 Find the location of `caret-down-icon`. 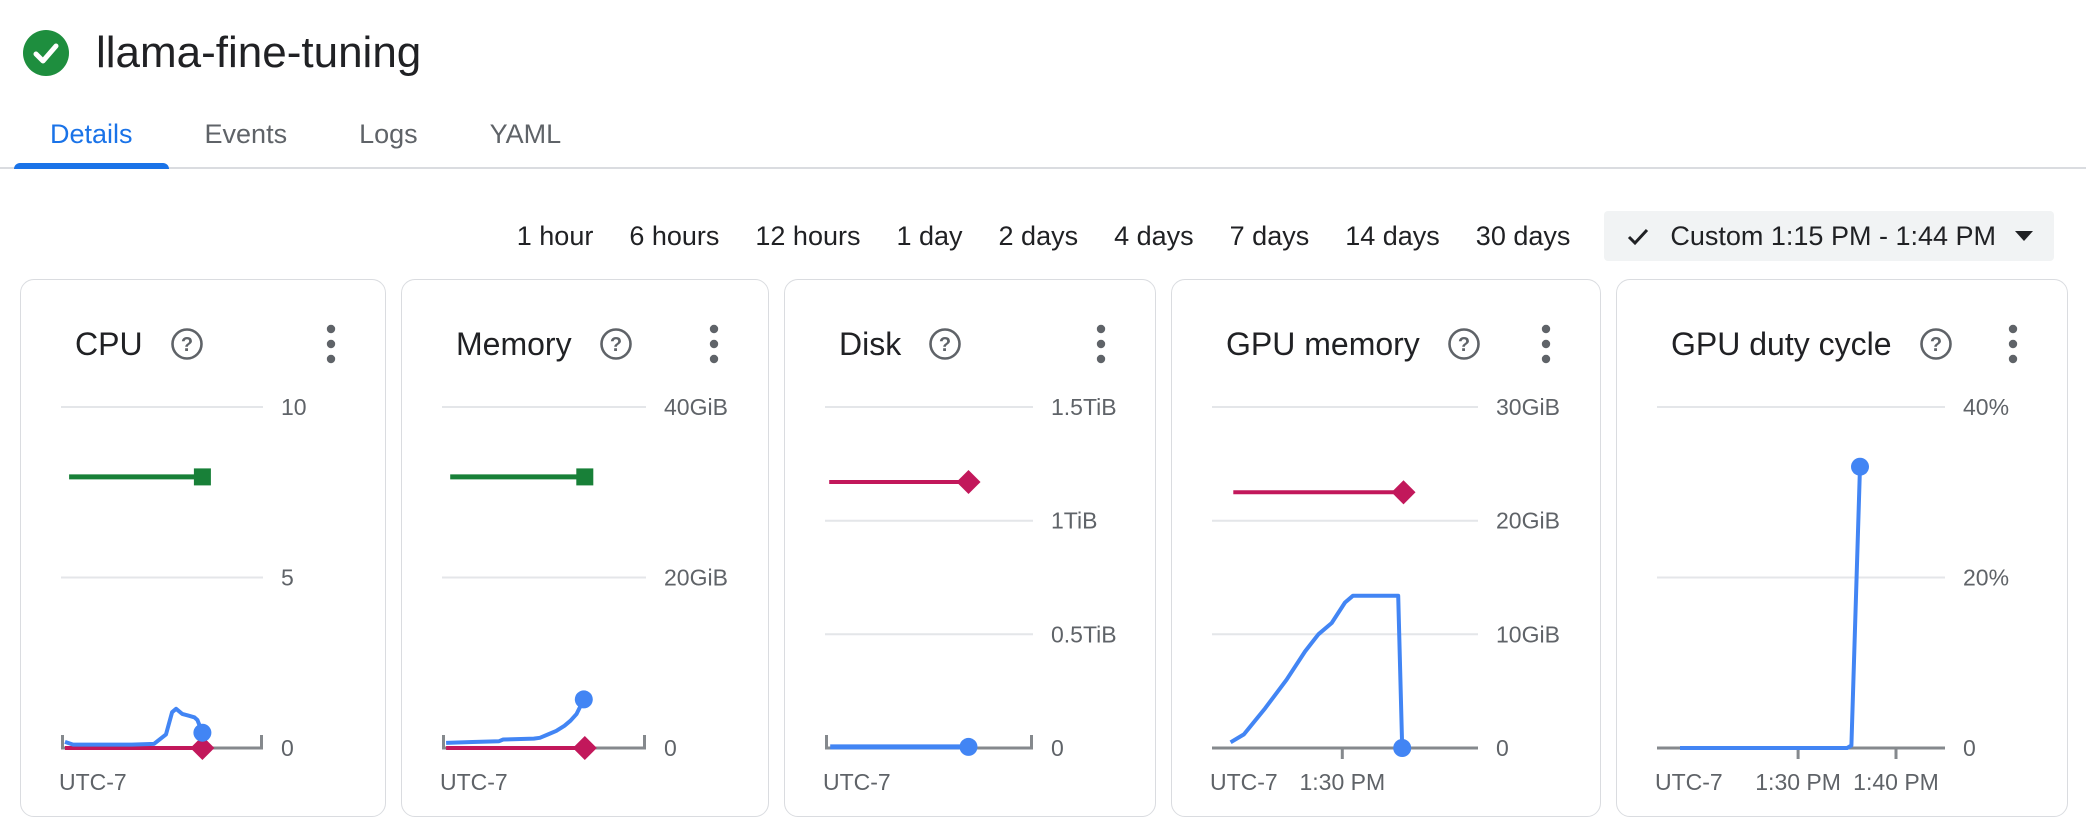

caret-down-icon is located at coordinates (2024, 236).